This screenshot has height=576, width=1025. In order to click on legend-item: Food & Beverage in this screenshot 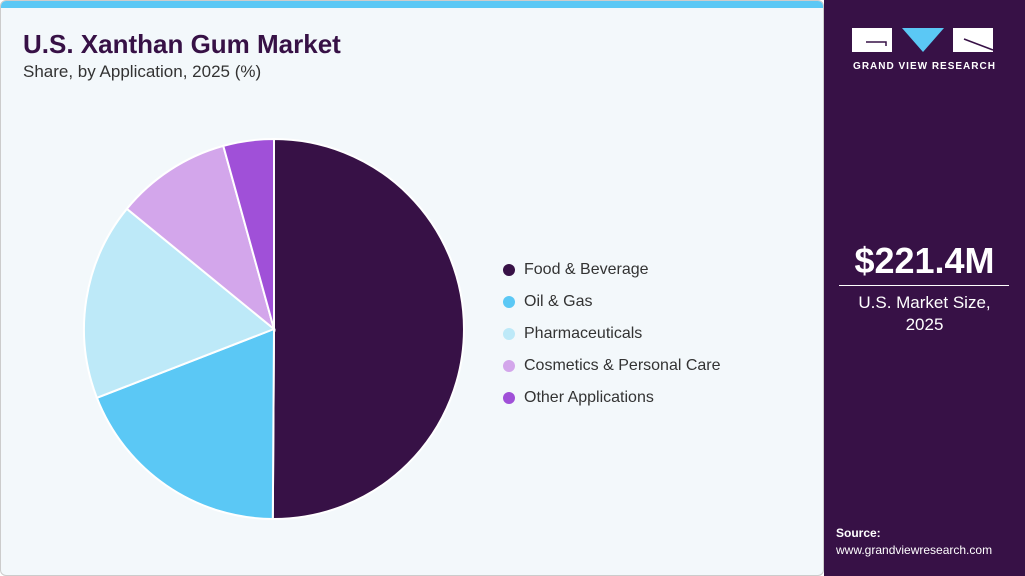, I will do `click(612, 270)`.